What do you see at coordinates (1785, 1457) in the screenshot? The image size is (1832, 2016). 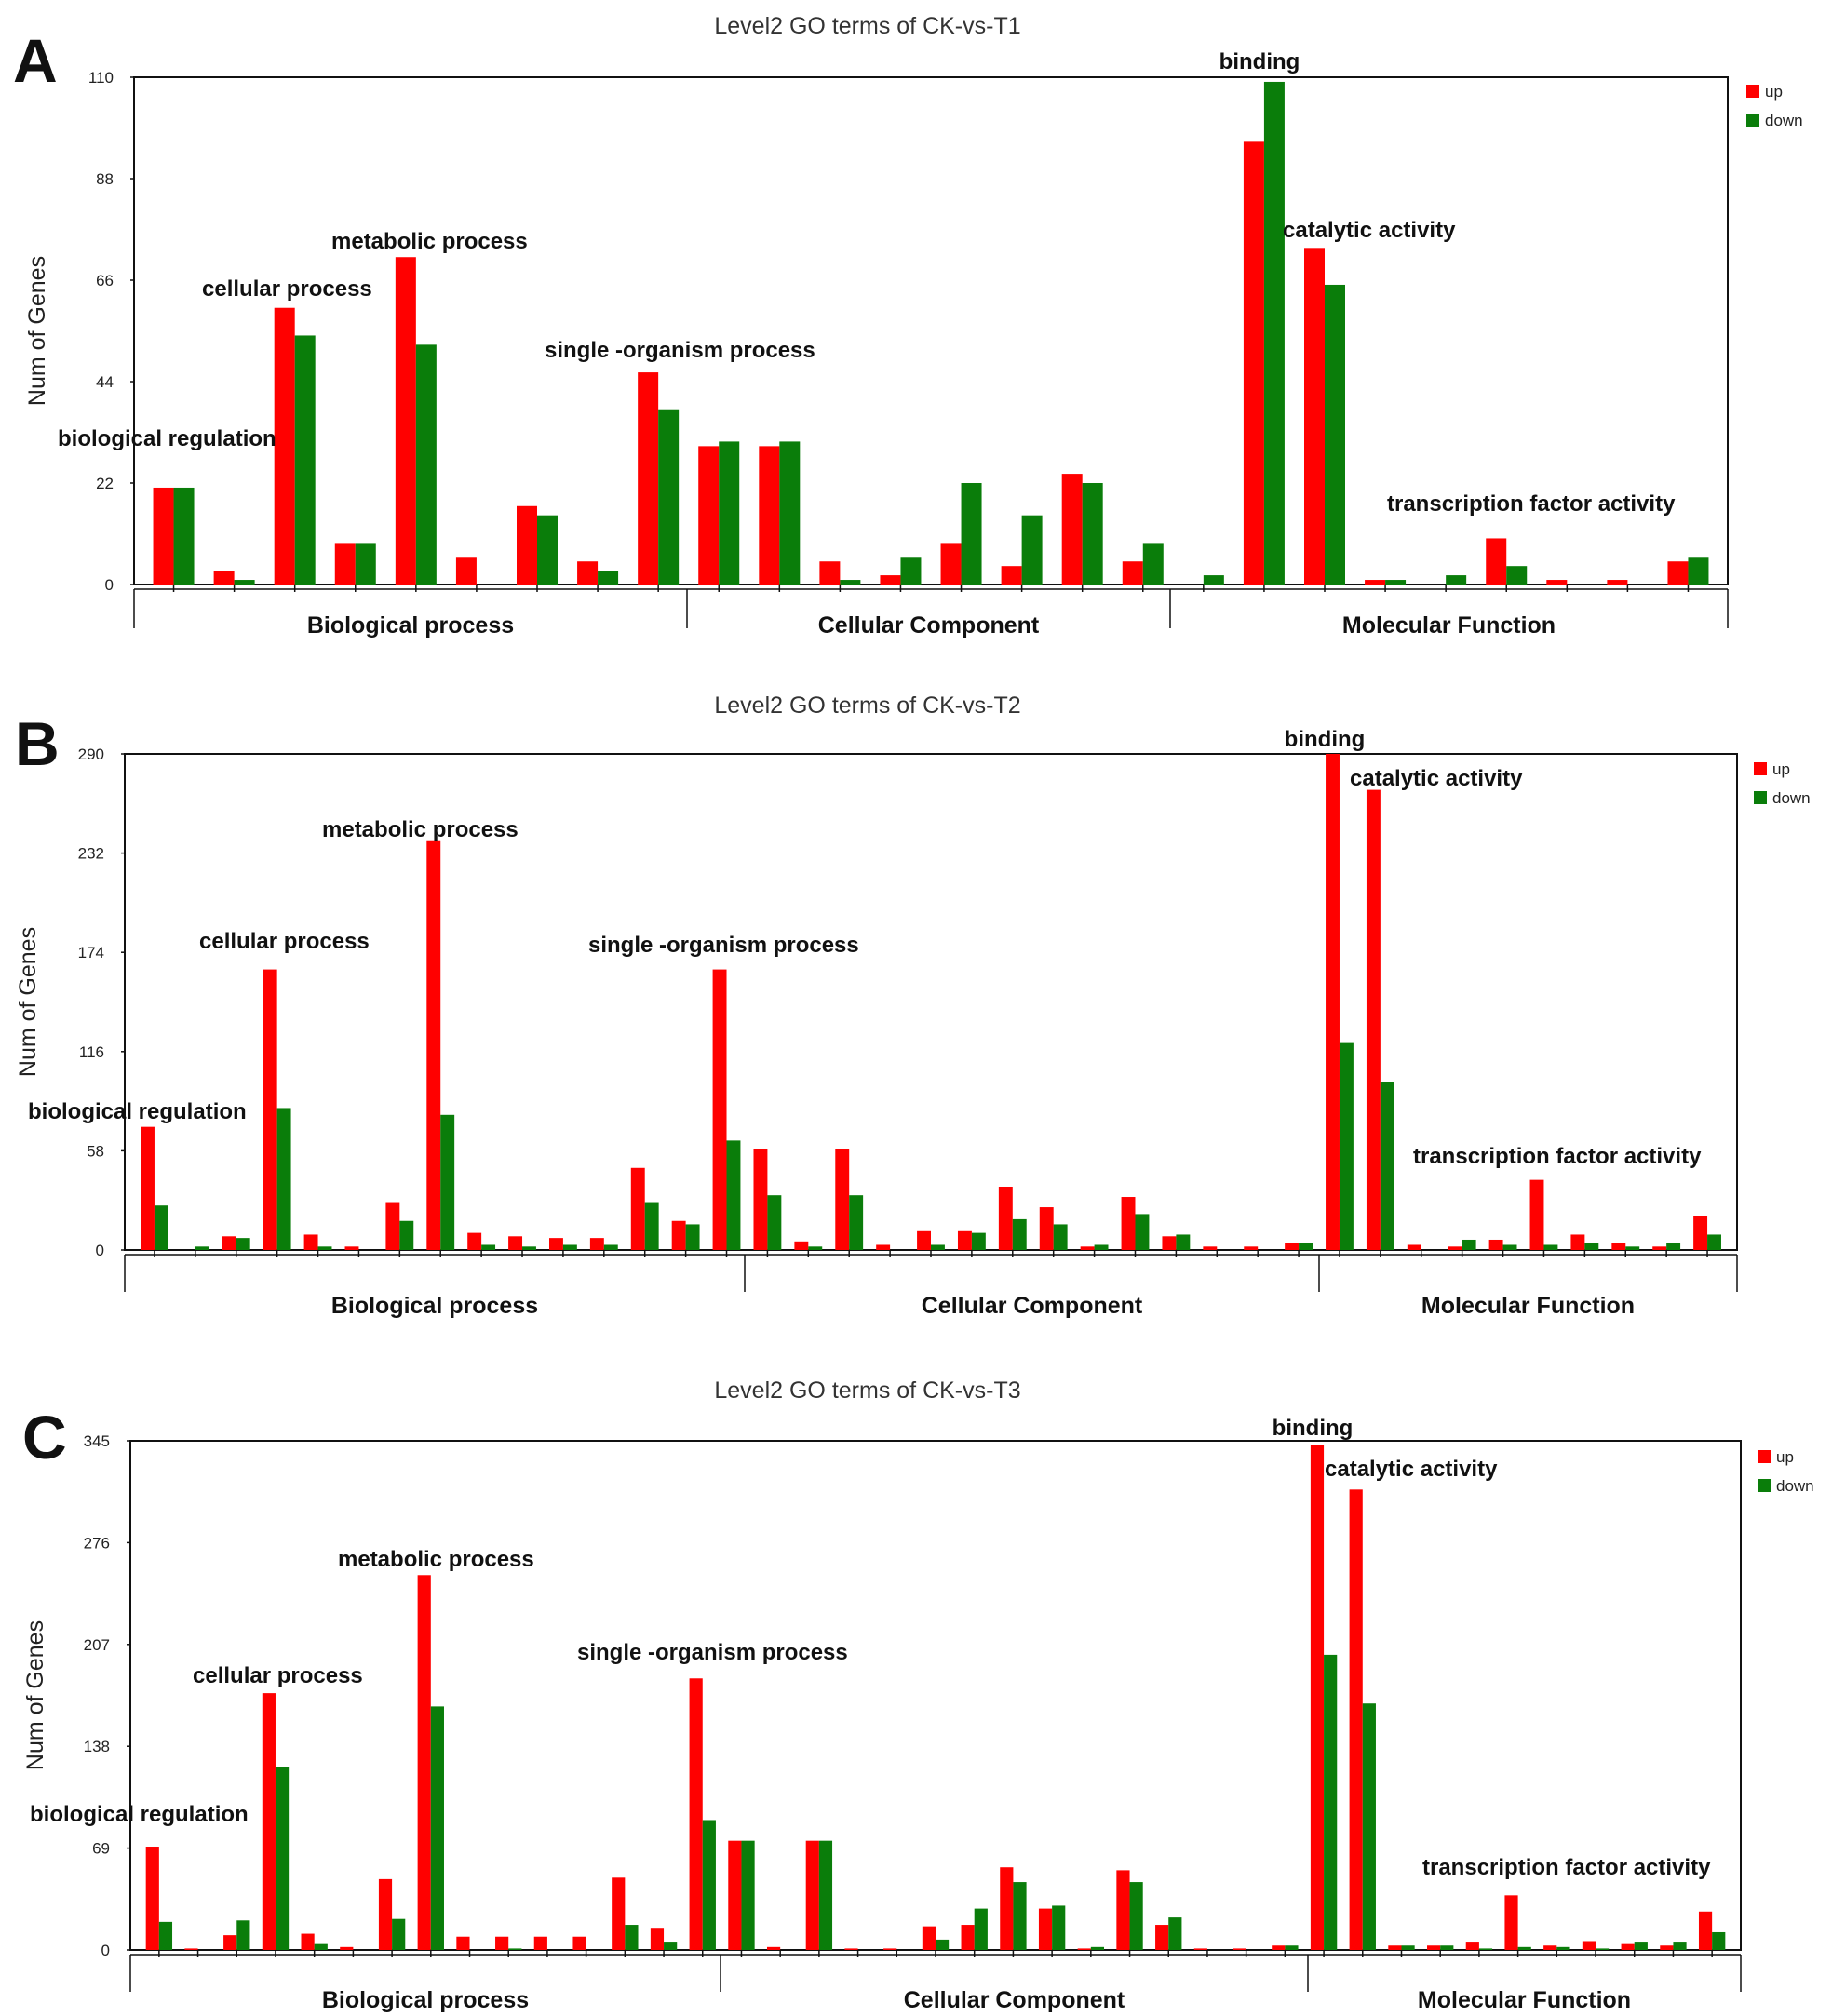 I see `legend-label-up: up` at bounding box center [1785, 1457].